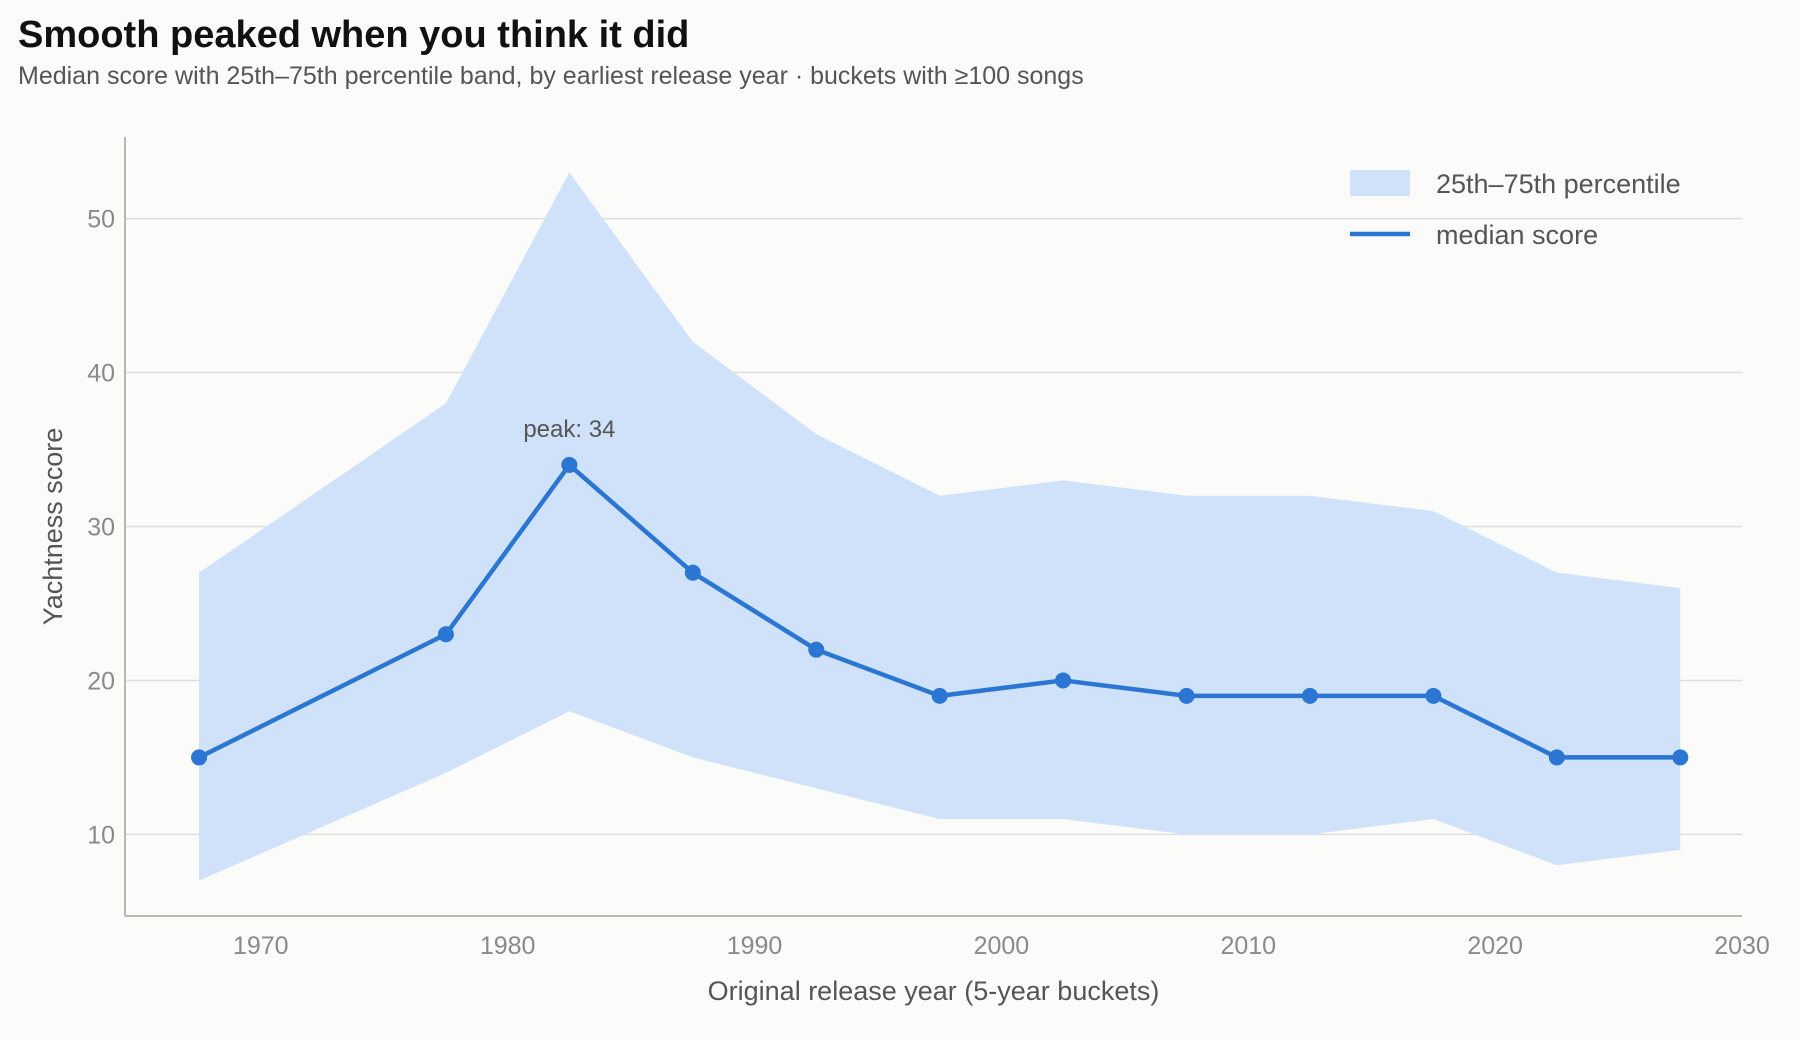  I want to click on legend-label-band: 25th–75th percentile, so click(1558, 184).